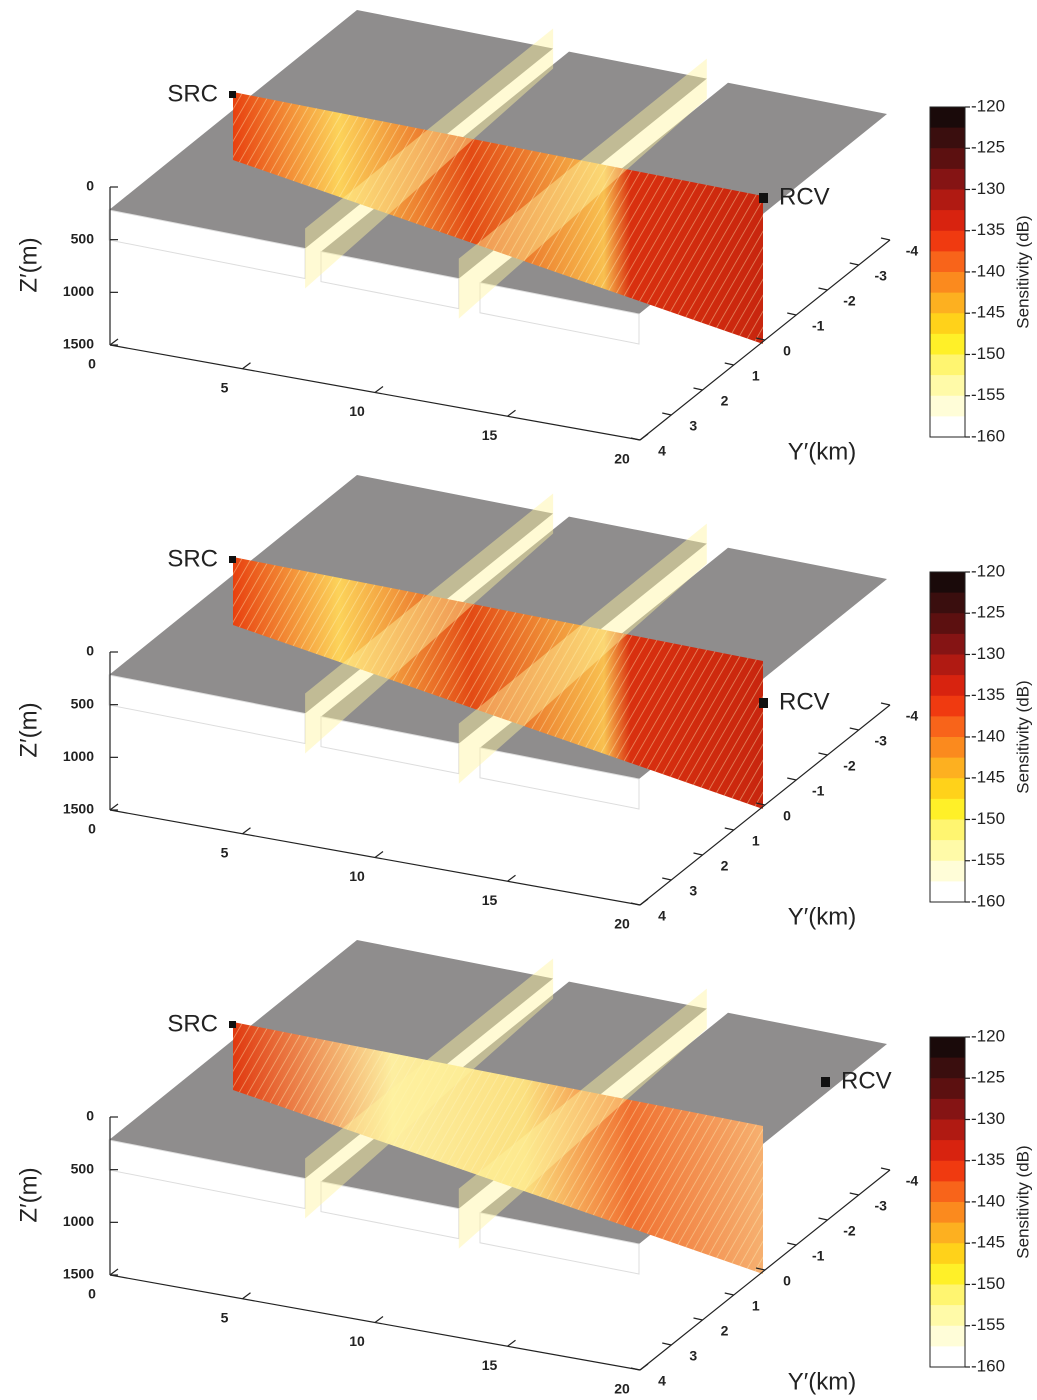 Image resolution: width=1037 pixels, height=1400 pixels. What do you see at coordinates (662, 1381) in the screenshot?
I see `y-tick-label: 4` at bounding box center [662, 1381].